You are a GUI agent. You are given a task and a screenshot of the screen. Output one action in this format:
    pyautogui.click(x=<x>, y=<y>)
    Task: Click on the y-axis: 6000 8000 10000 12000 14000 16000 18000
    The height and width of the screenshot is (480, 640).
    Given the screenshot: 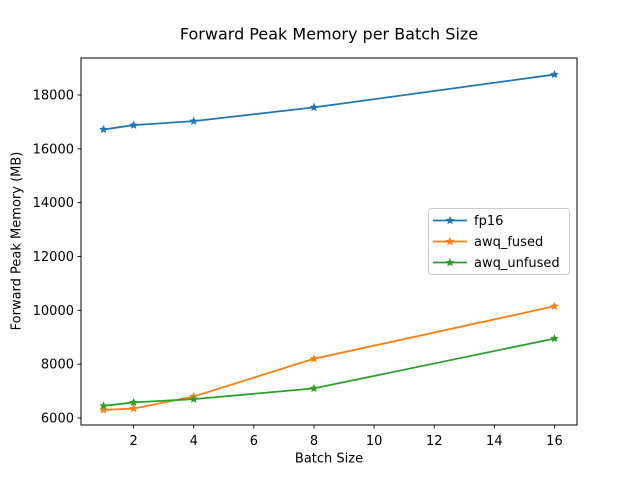 What is the action you would take?
    pyautogui.click(x=57, y=258)
    